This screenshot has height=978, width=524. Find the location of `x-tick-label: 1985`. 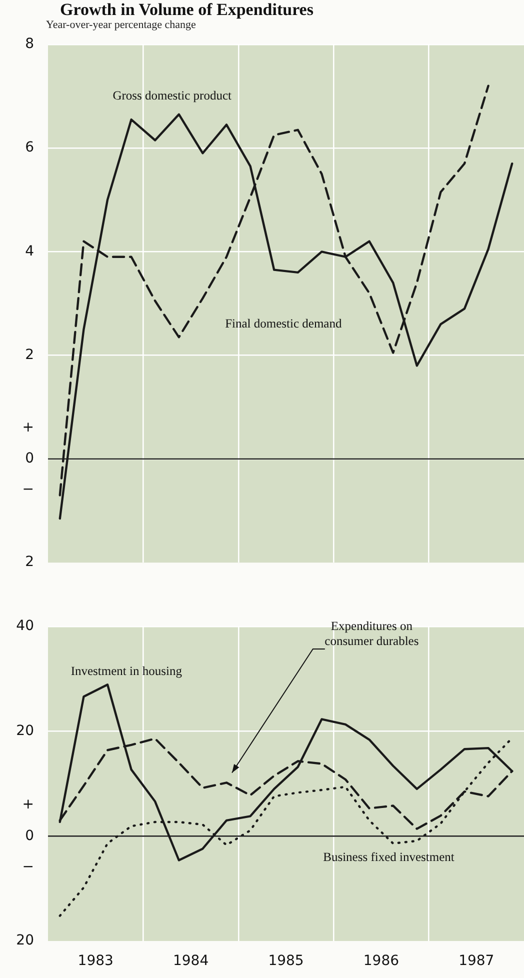

x-tick-label: 1985 is located at coordinates (286, 961).